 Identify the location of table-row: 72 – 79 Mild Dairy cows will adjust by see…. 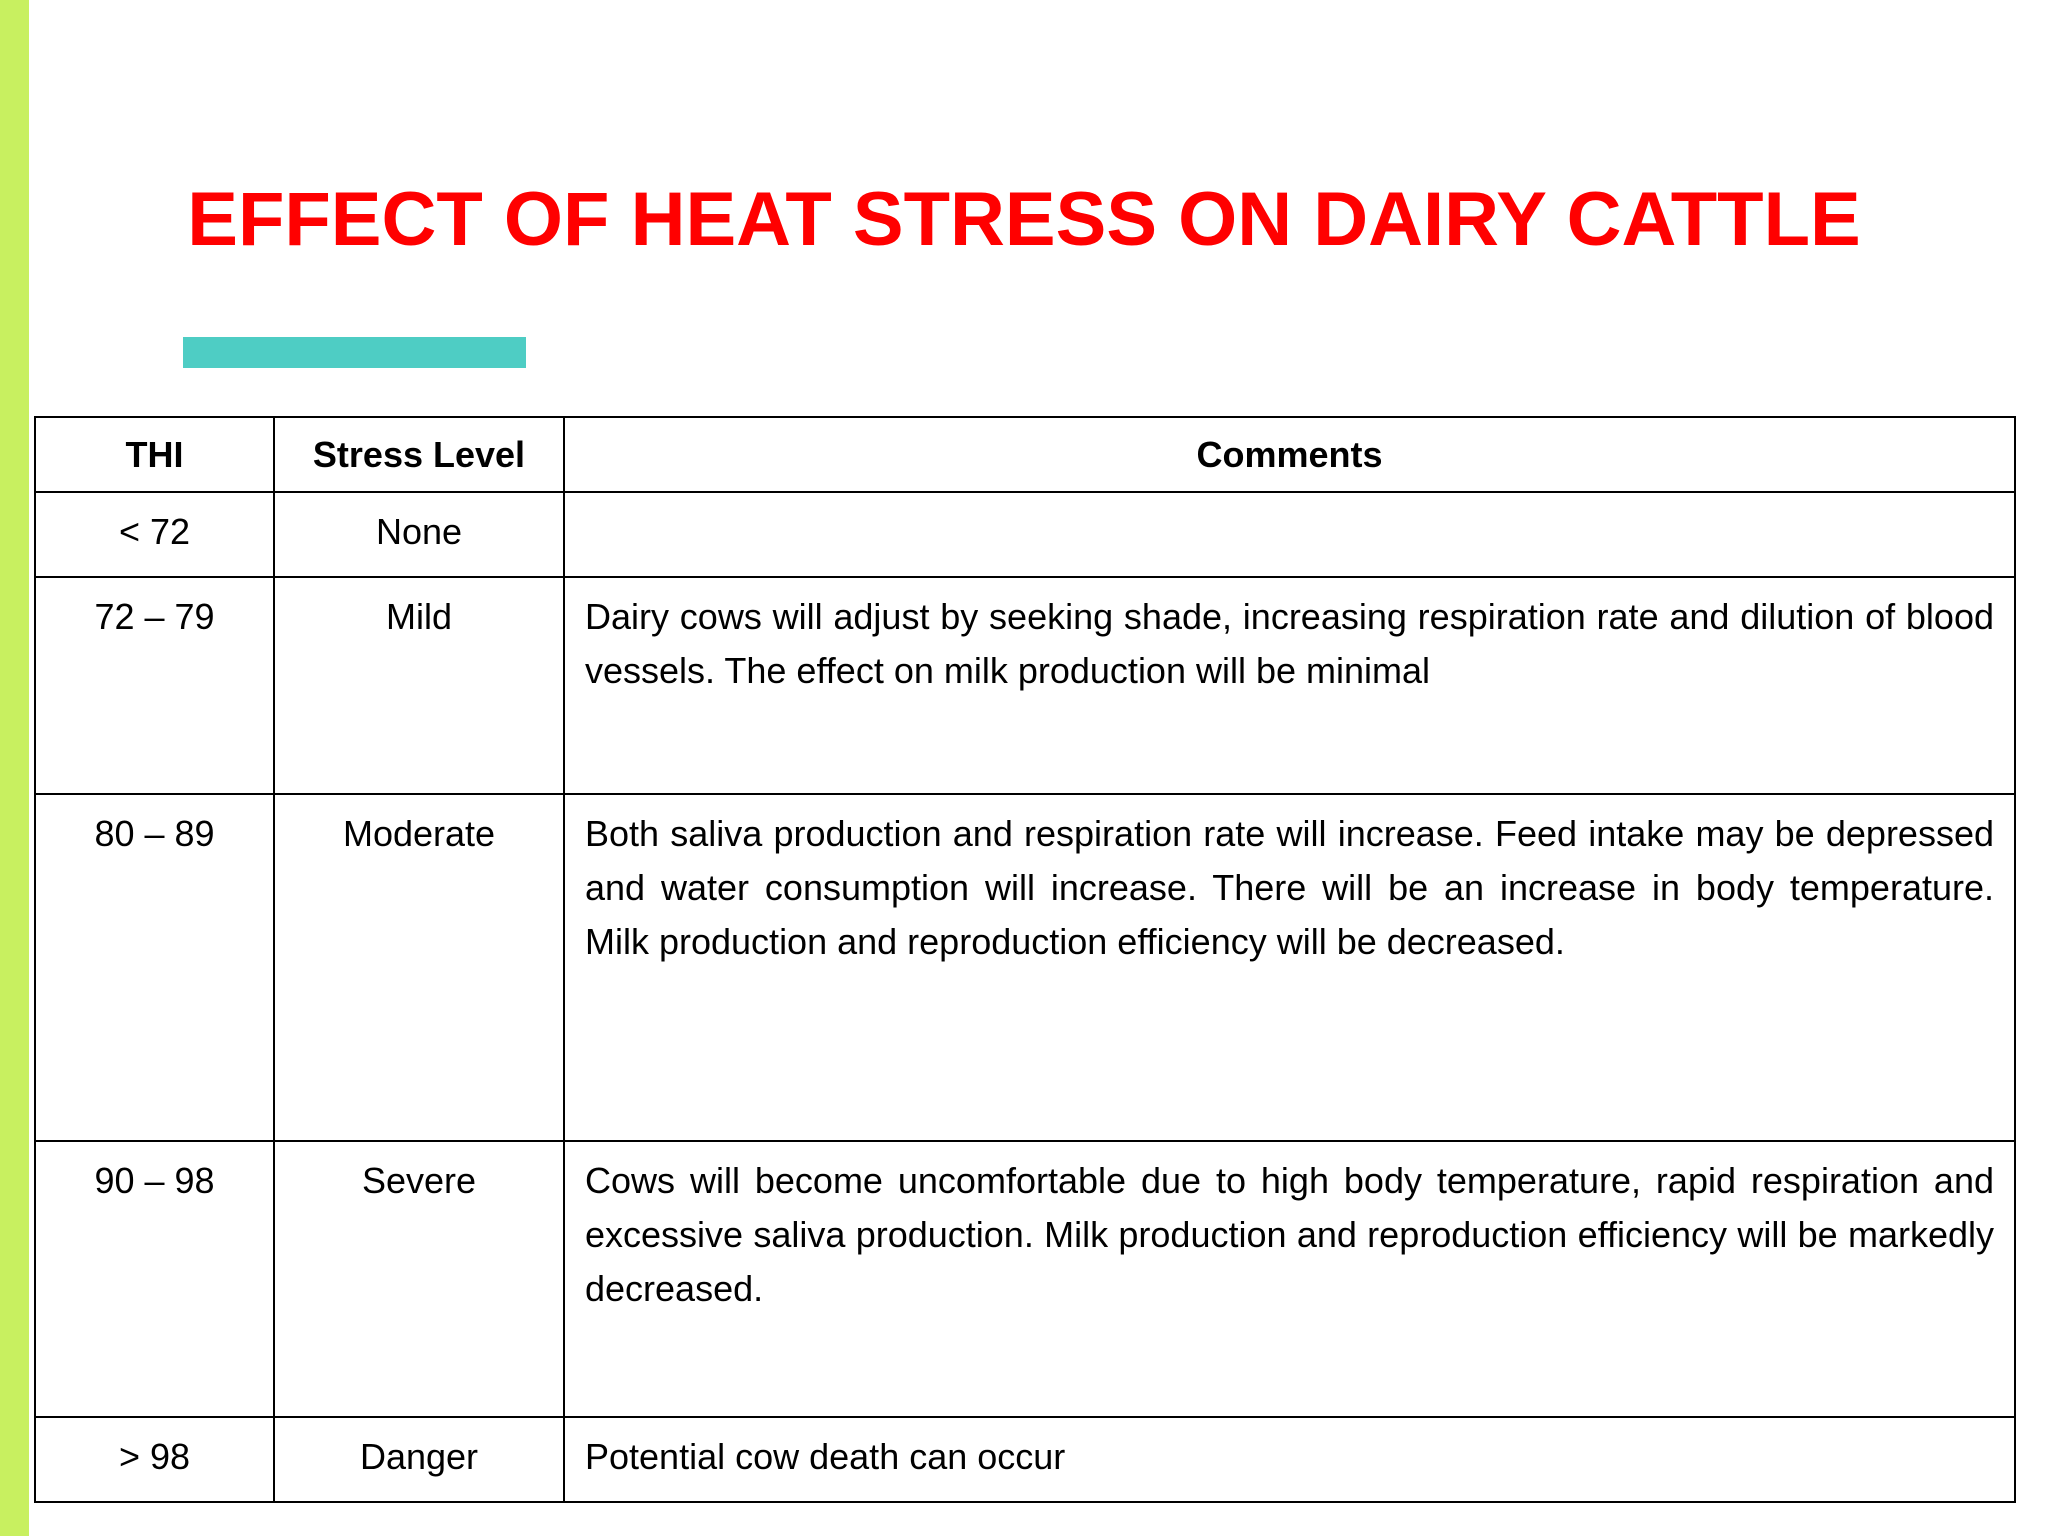
(1025, 685).